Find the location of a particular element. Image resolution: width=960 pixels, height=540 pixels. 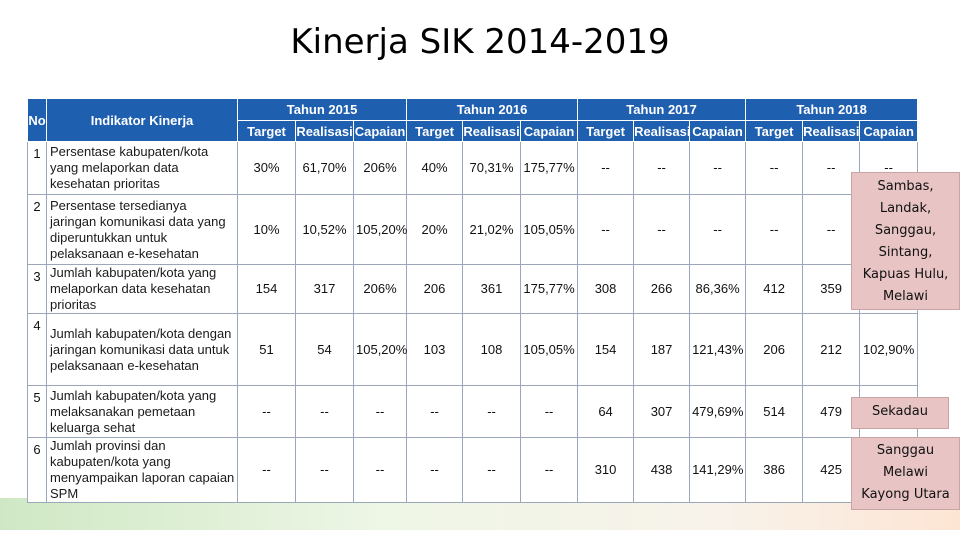

callout-line: Sambas, is located at coordinates (905, 186).